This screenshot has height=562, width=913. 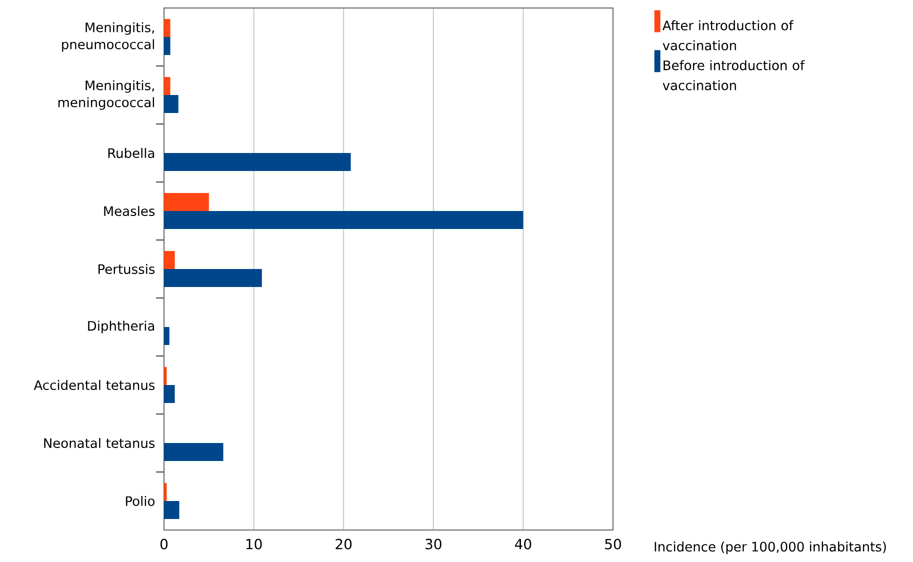 I want to click on y-tick-label: Rubella, so click(x=131, y=153).